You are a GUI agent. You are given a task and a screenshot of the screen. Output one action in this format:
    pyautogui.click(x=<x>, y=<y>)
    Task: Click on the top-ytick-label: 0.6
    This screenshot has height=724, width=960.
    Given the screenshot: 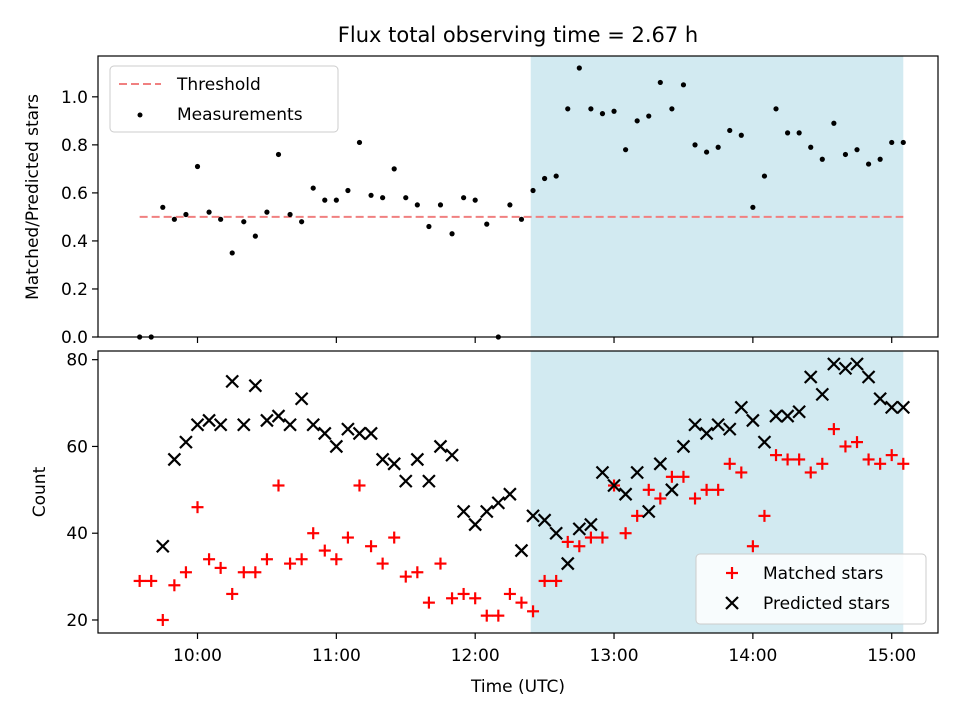 What is the action you would take?
    pyautogui.click(x=74, y=194)
    